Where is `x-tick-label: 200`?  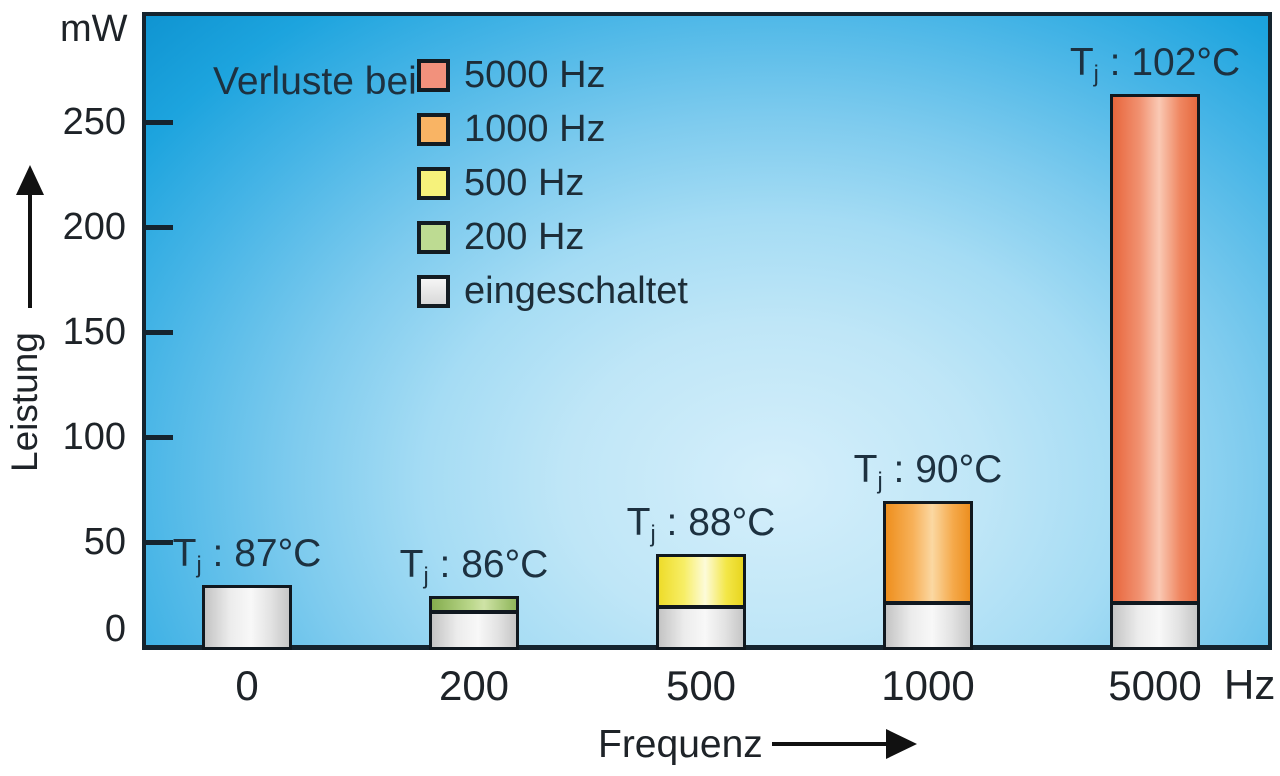
x-tick-label: 200 is located at coordinates (474, 685).